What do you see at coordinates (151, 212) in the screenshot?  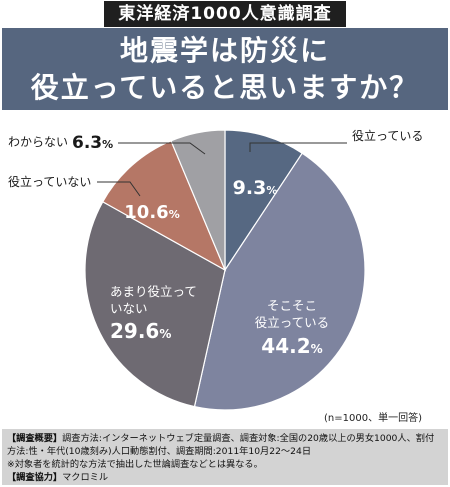 I see `slice-not-useful-value: 10.6%` at bounding box center [151, 212].